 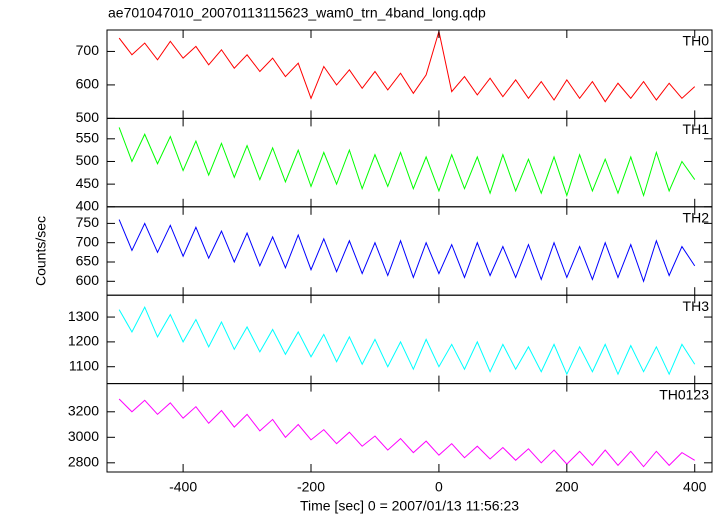 What do you see at coordinates (88, 138) in the screenshot?
I see `y-tick-label: 550` at bounding box center [88, 138].